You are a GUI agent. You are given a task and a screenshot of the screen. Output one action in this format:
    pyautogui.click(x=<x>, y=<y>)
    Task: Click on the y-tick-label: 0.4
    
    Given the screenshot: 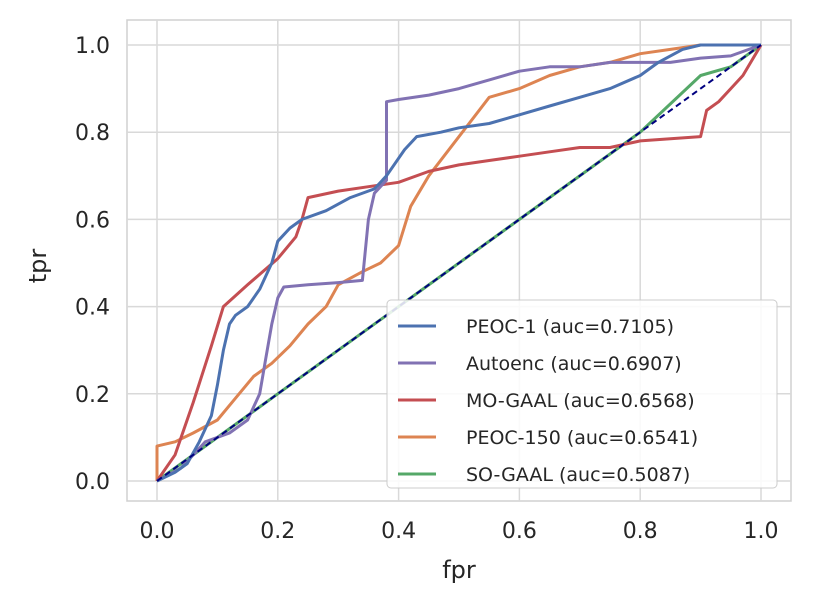 What is the action you would take?
    pyautogui.click(x=92, y=308)
    